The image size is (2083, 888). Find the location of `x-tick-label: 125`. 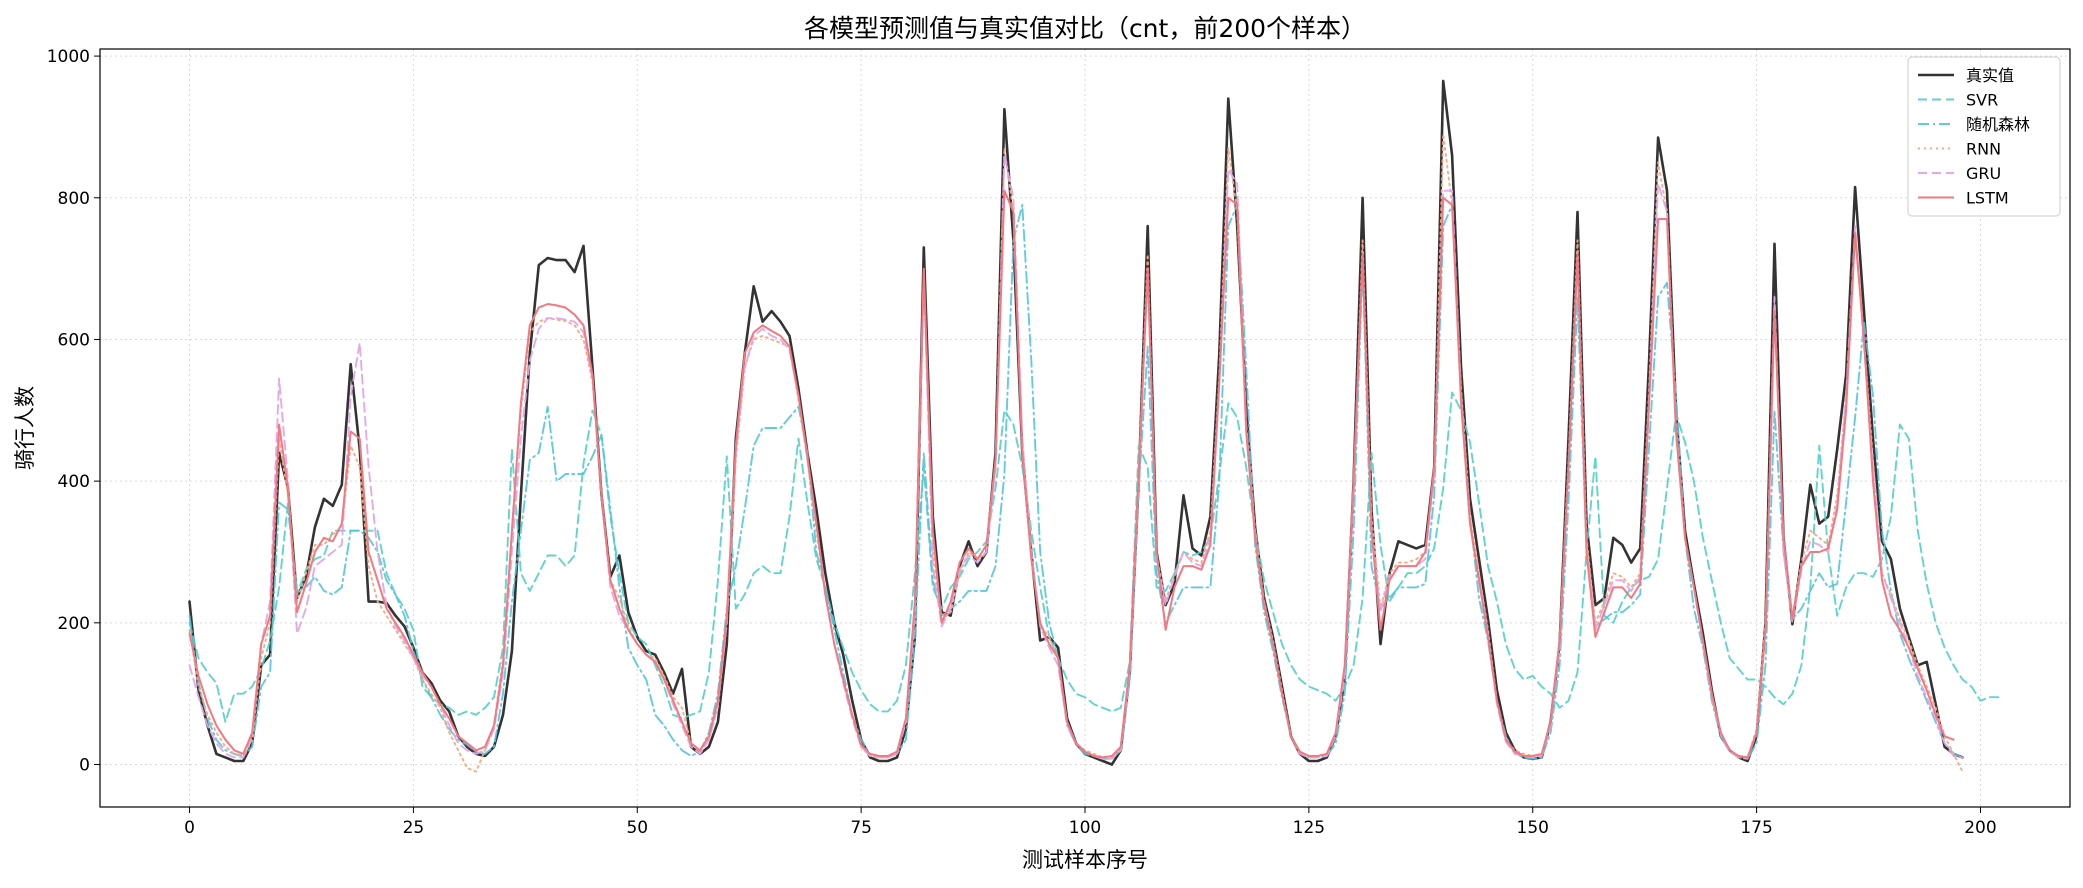

x-tick-label: 125 is located at coordinates (1309, 828).